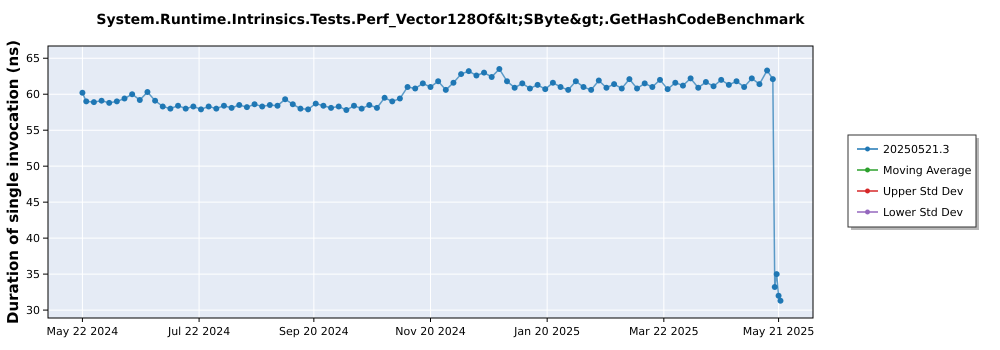  What do you see at coordinates (916, 149) in the screenshot?
I see `legend-label: 20250521.3` at bounding box center [916, 149].